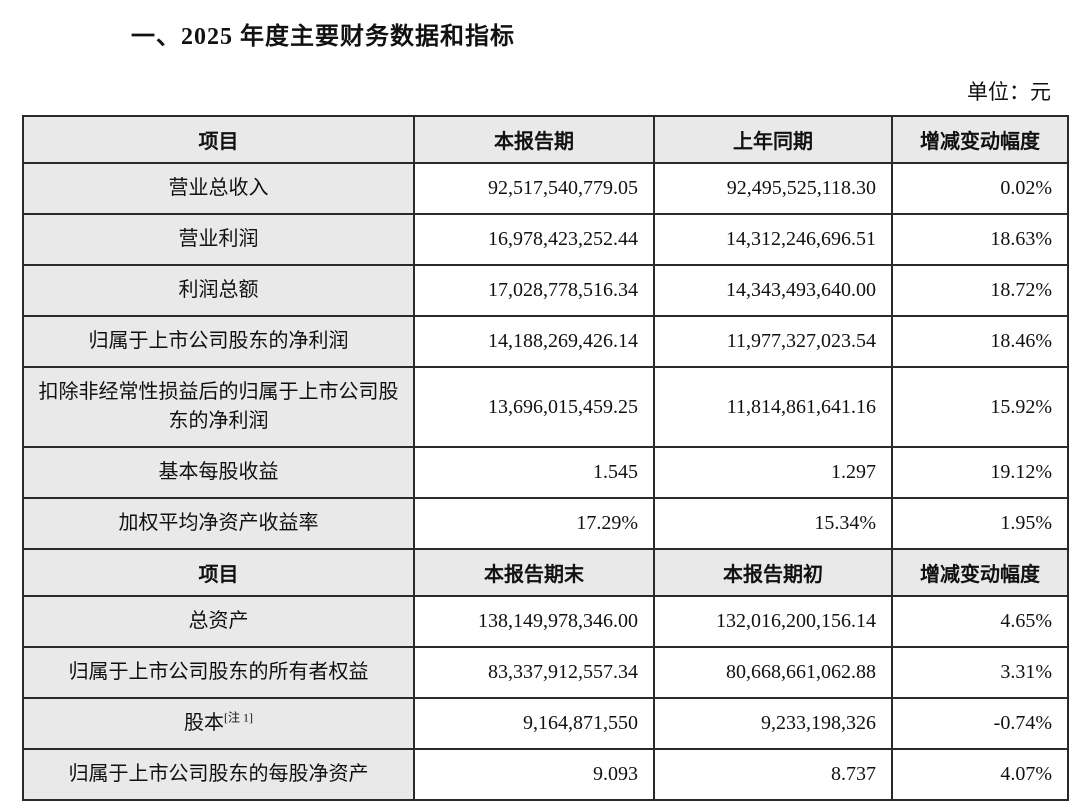  What do you see at coordinates (218, 774) in the screenshot?
I see `row-label: 归属于上市公司股东的每股净资产` at bounding box center [218, 774].